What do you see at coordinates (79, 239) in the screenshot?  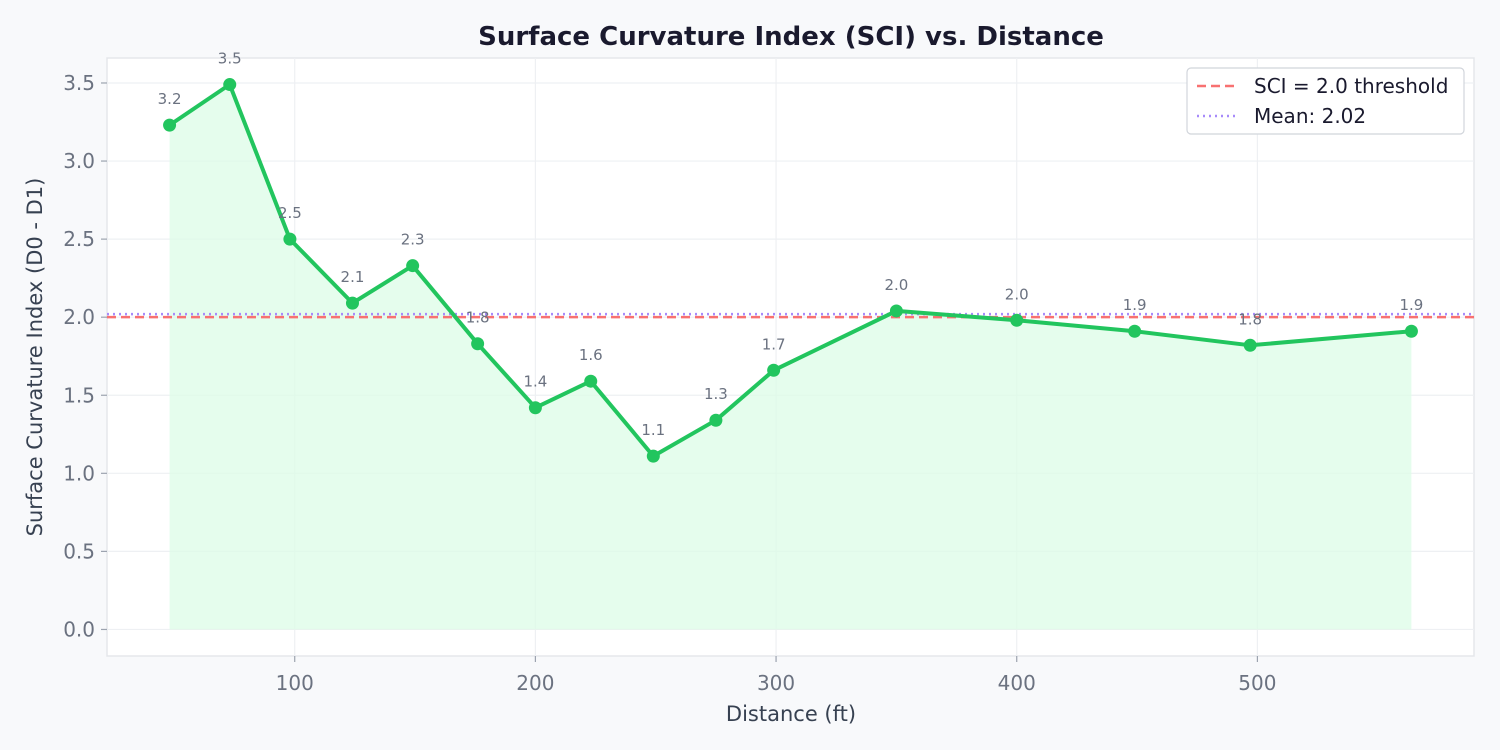 I see `y-tick-label: 2.5` at bounding box center [79, 239].